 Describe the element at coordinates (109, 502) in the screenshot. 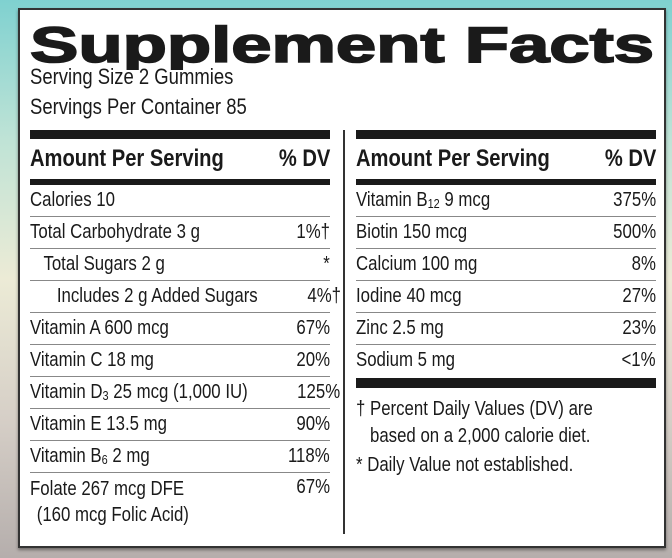

I see `nutrient-name: Folate 267 mcg DFE (160 mcg Folic Acid)` at that location.